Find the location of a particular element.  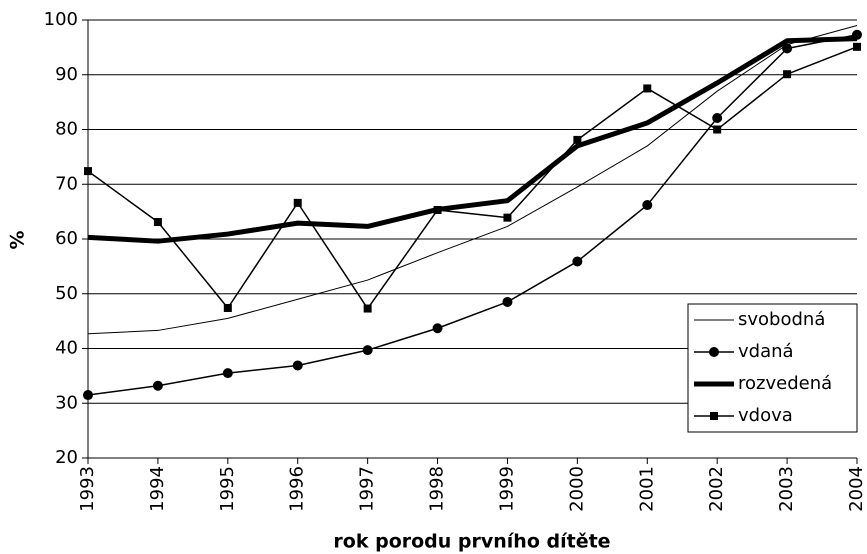

x-tick-label: 1999 is located at coordinates (506, 489).